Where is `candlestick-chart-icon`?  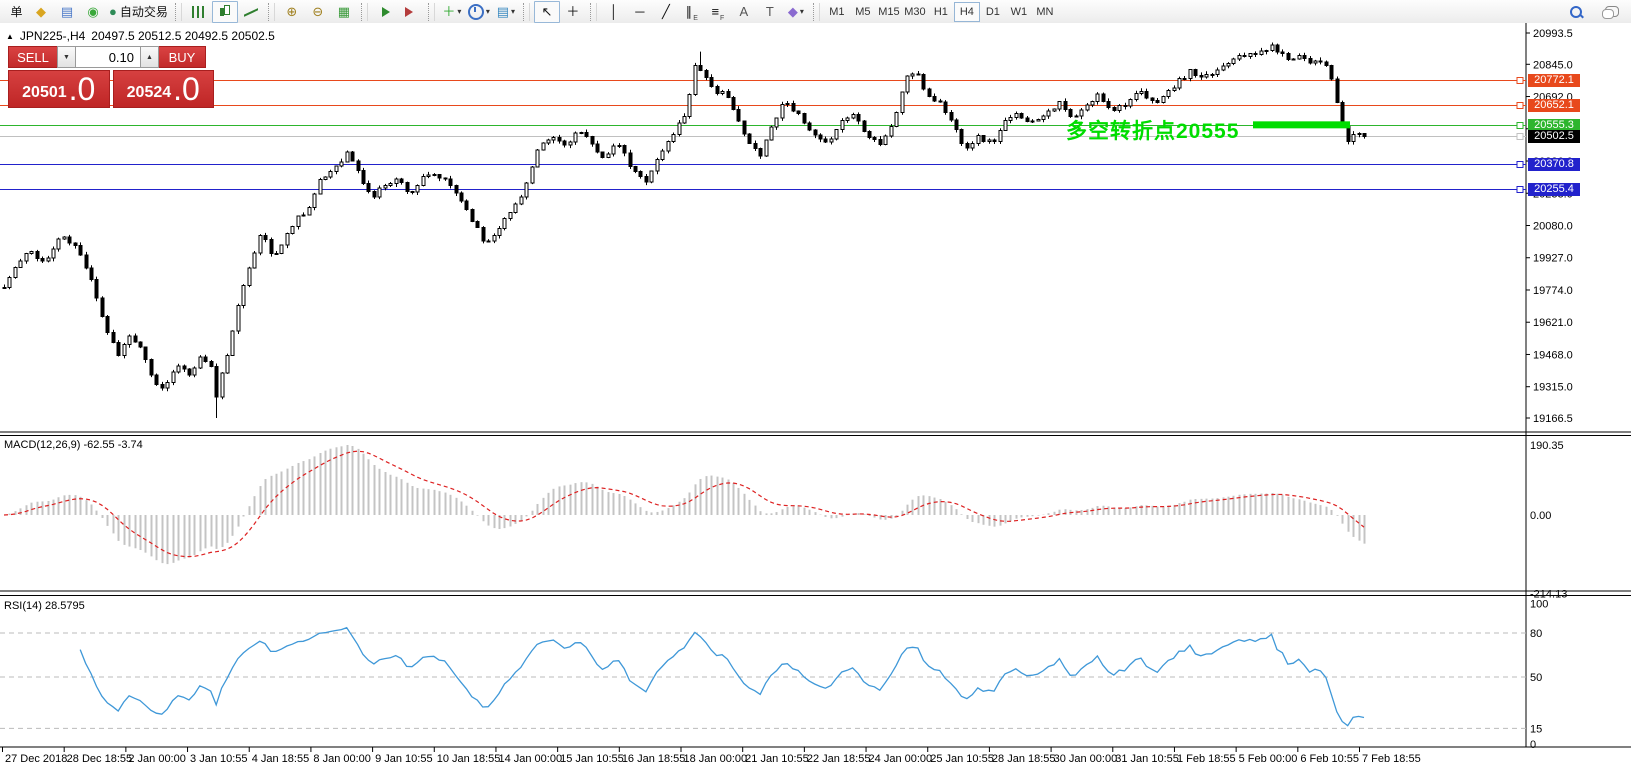
candlestick-chart-icon is located at coordinates (225, 11).